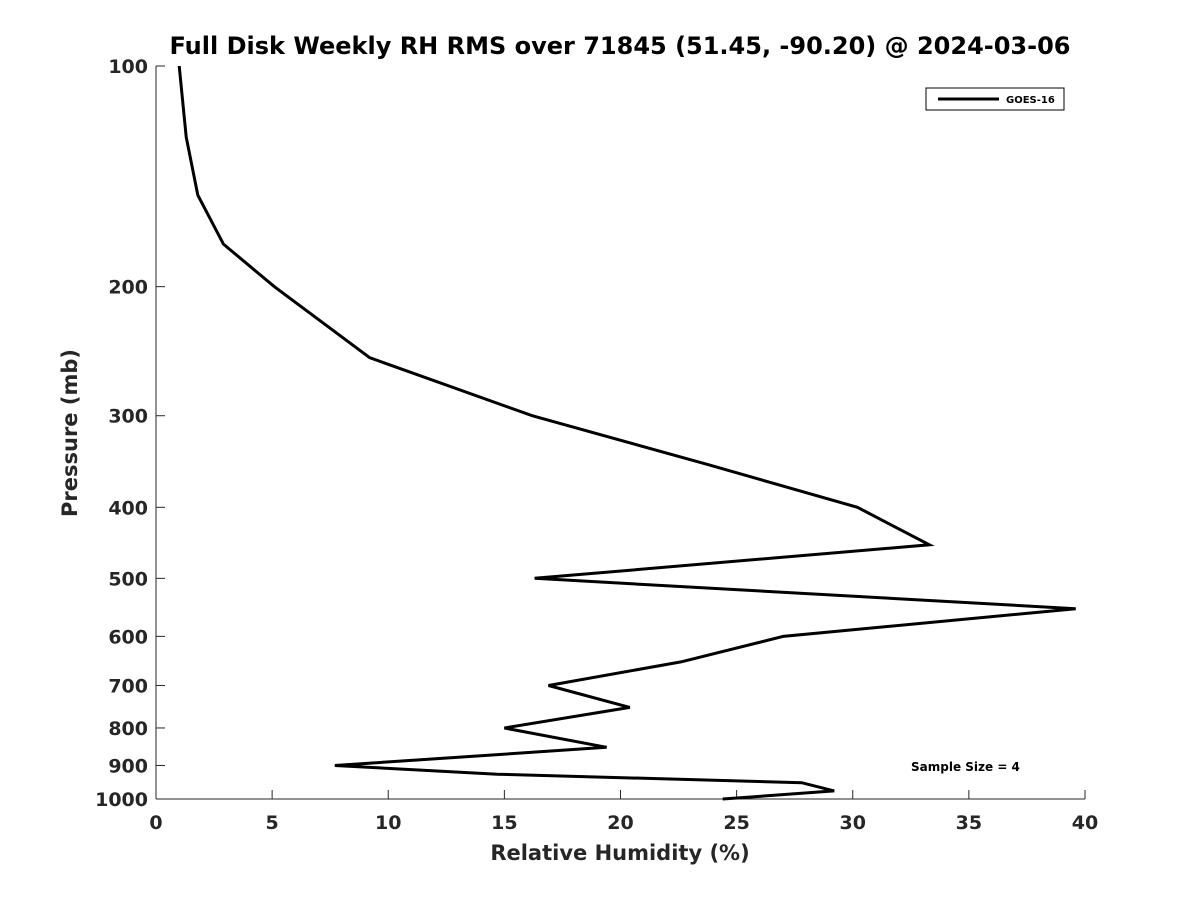 Image resolution: width=1200 pixels, height=900 pixels. Describe the element at coordinates (1085, 823) in the screenshot. I see `x-tick-label: 40` at that location.